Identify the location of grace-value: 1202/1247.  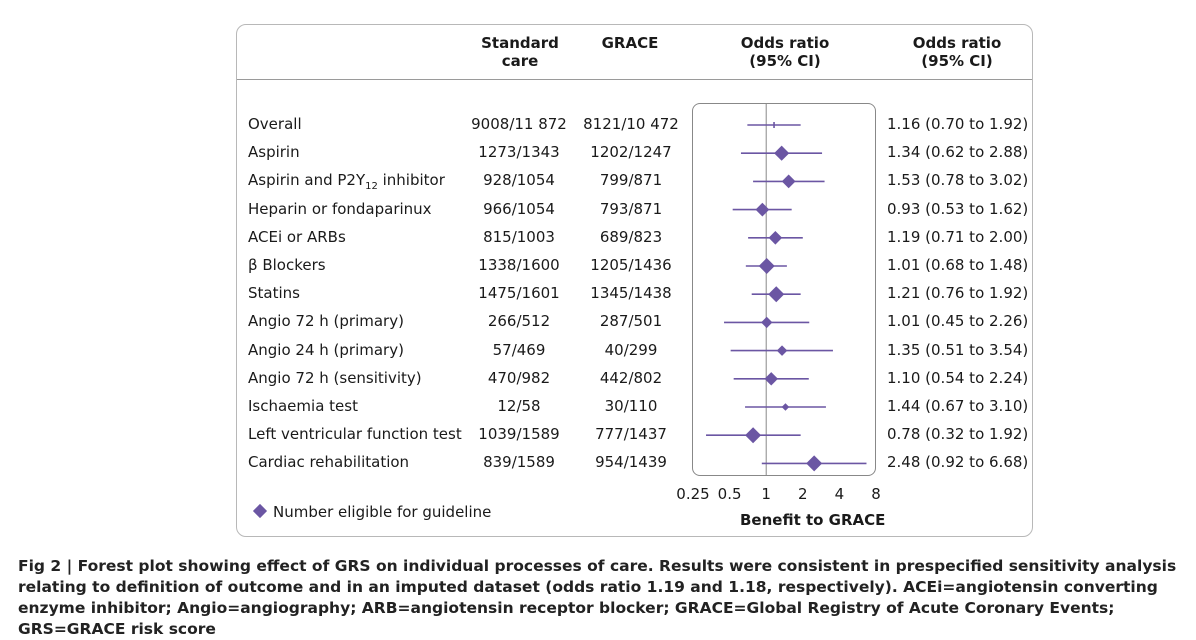
(631, 152).